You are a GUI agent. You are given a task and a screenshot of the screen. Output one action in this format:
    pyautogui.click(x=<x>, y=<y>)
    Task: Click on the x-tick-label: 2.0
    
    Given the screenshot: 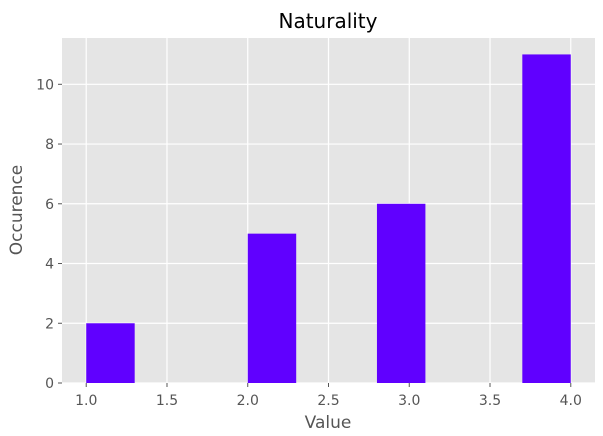 What is the action you would take?
    pyautogui.click(x=248, y=401)
    